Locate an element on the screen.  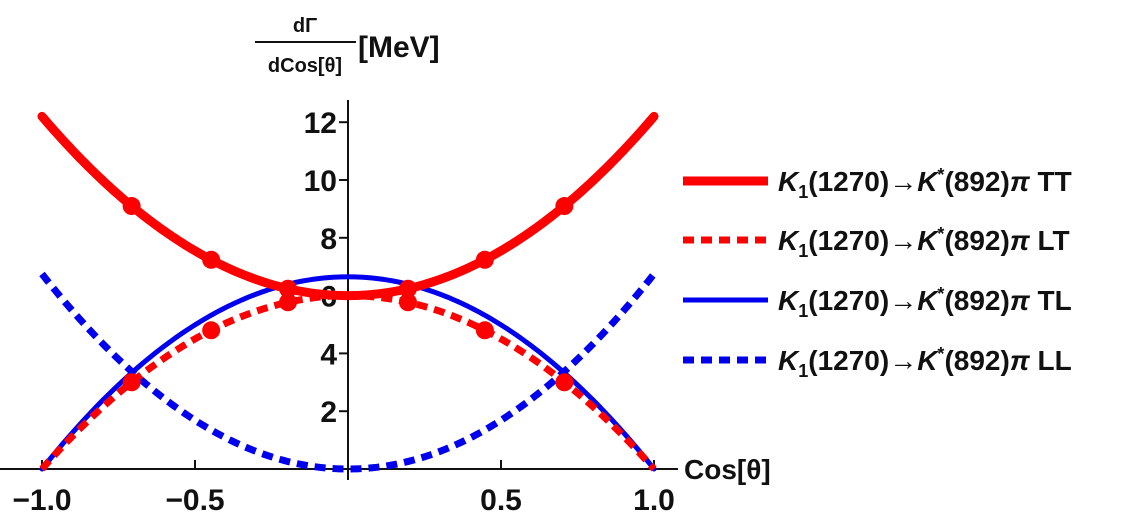
legend-label-lt: K1(1270)→K*(892)π LT is located at coordinates (924, 242).